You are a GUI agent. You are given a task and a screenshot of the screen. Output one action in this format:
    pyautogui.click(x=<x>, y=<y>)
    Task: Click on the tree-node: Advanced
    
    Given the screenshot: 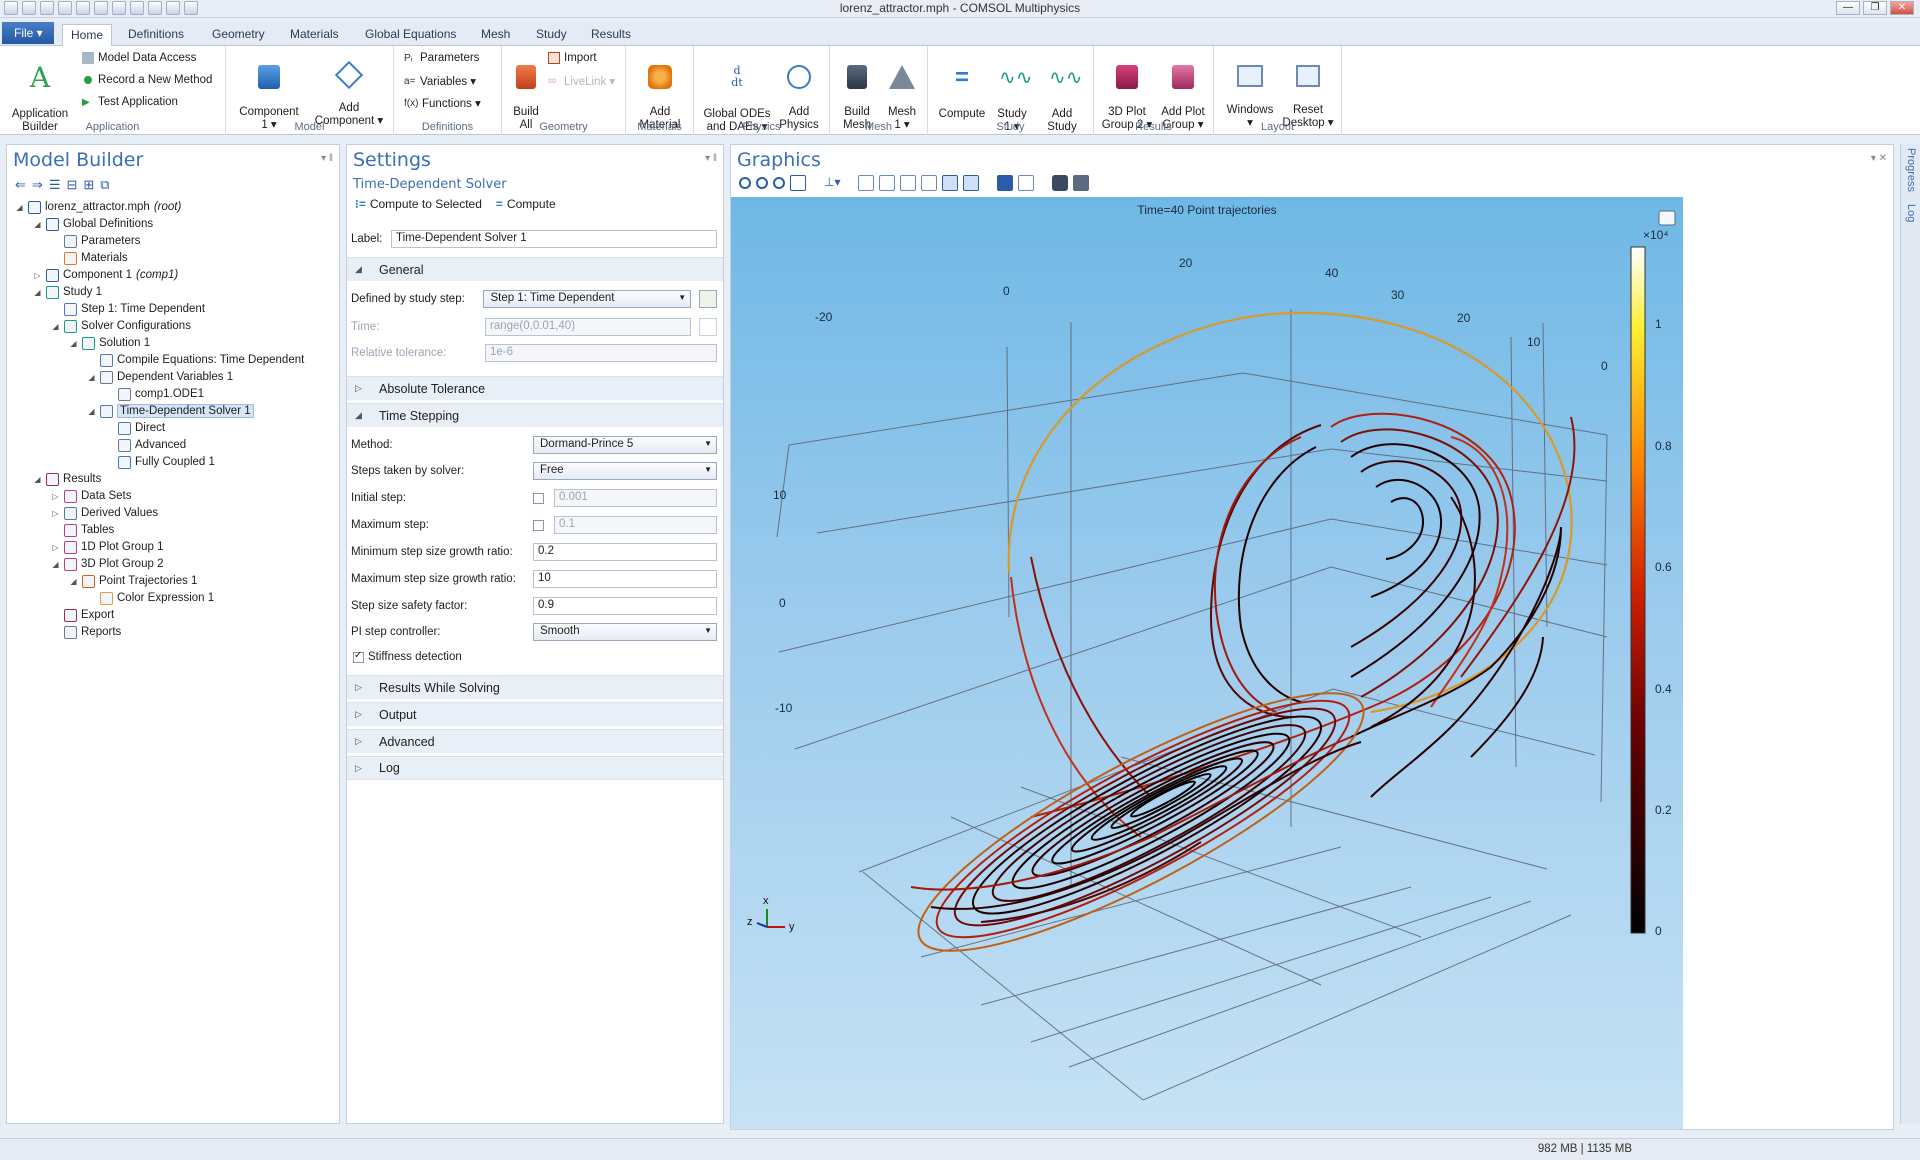 What is the action you would take?
    pyautogui.click(x=145, y=445)
    